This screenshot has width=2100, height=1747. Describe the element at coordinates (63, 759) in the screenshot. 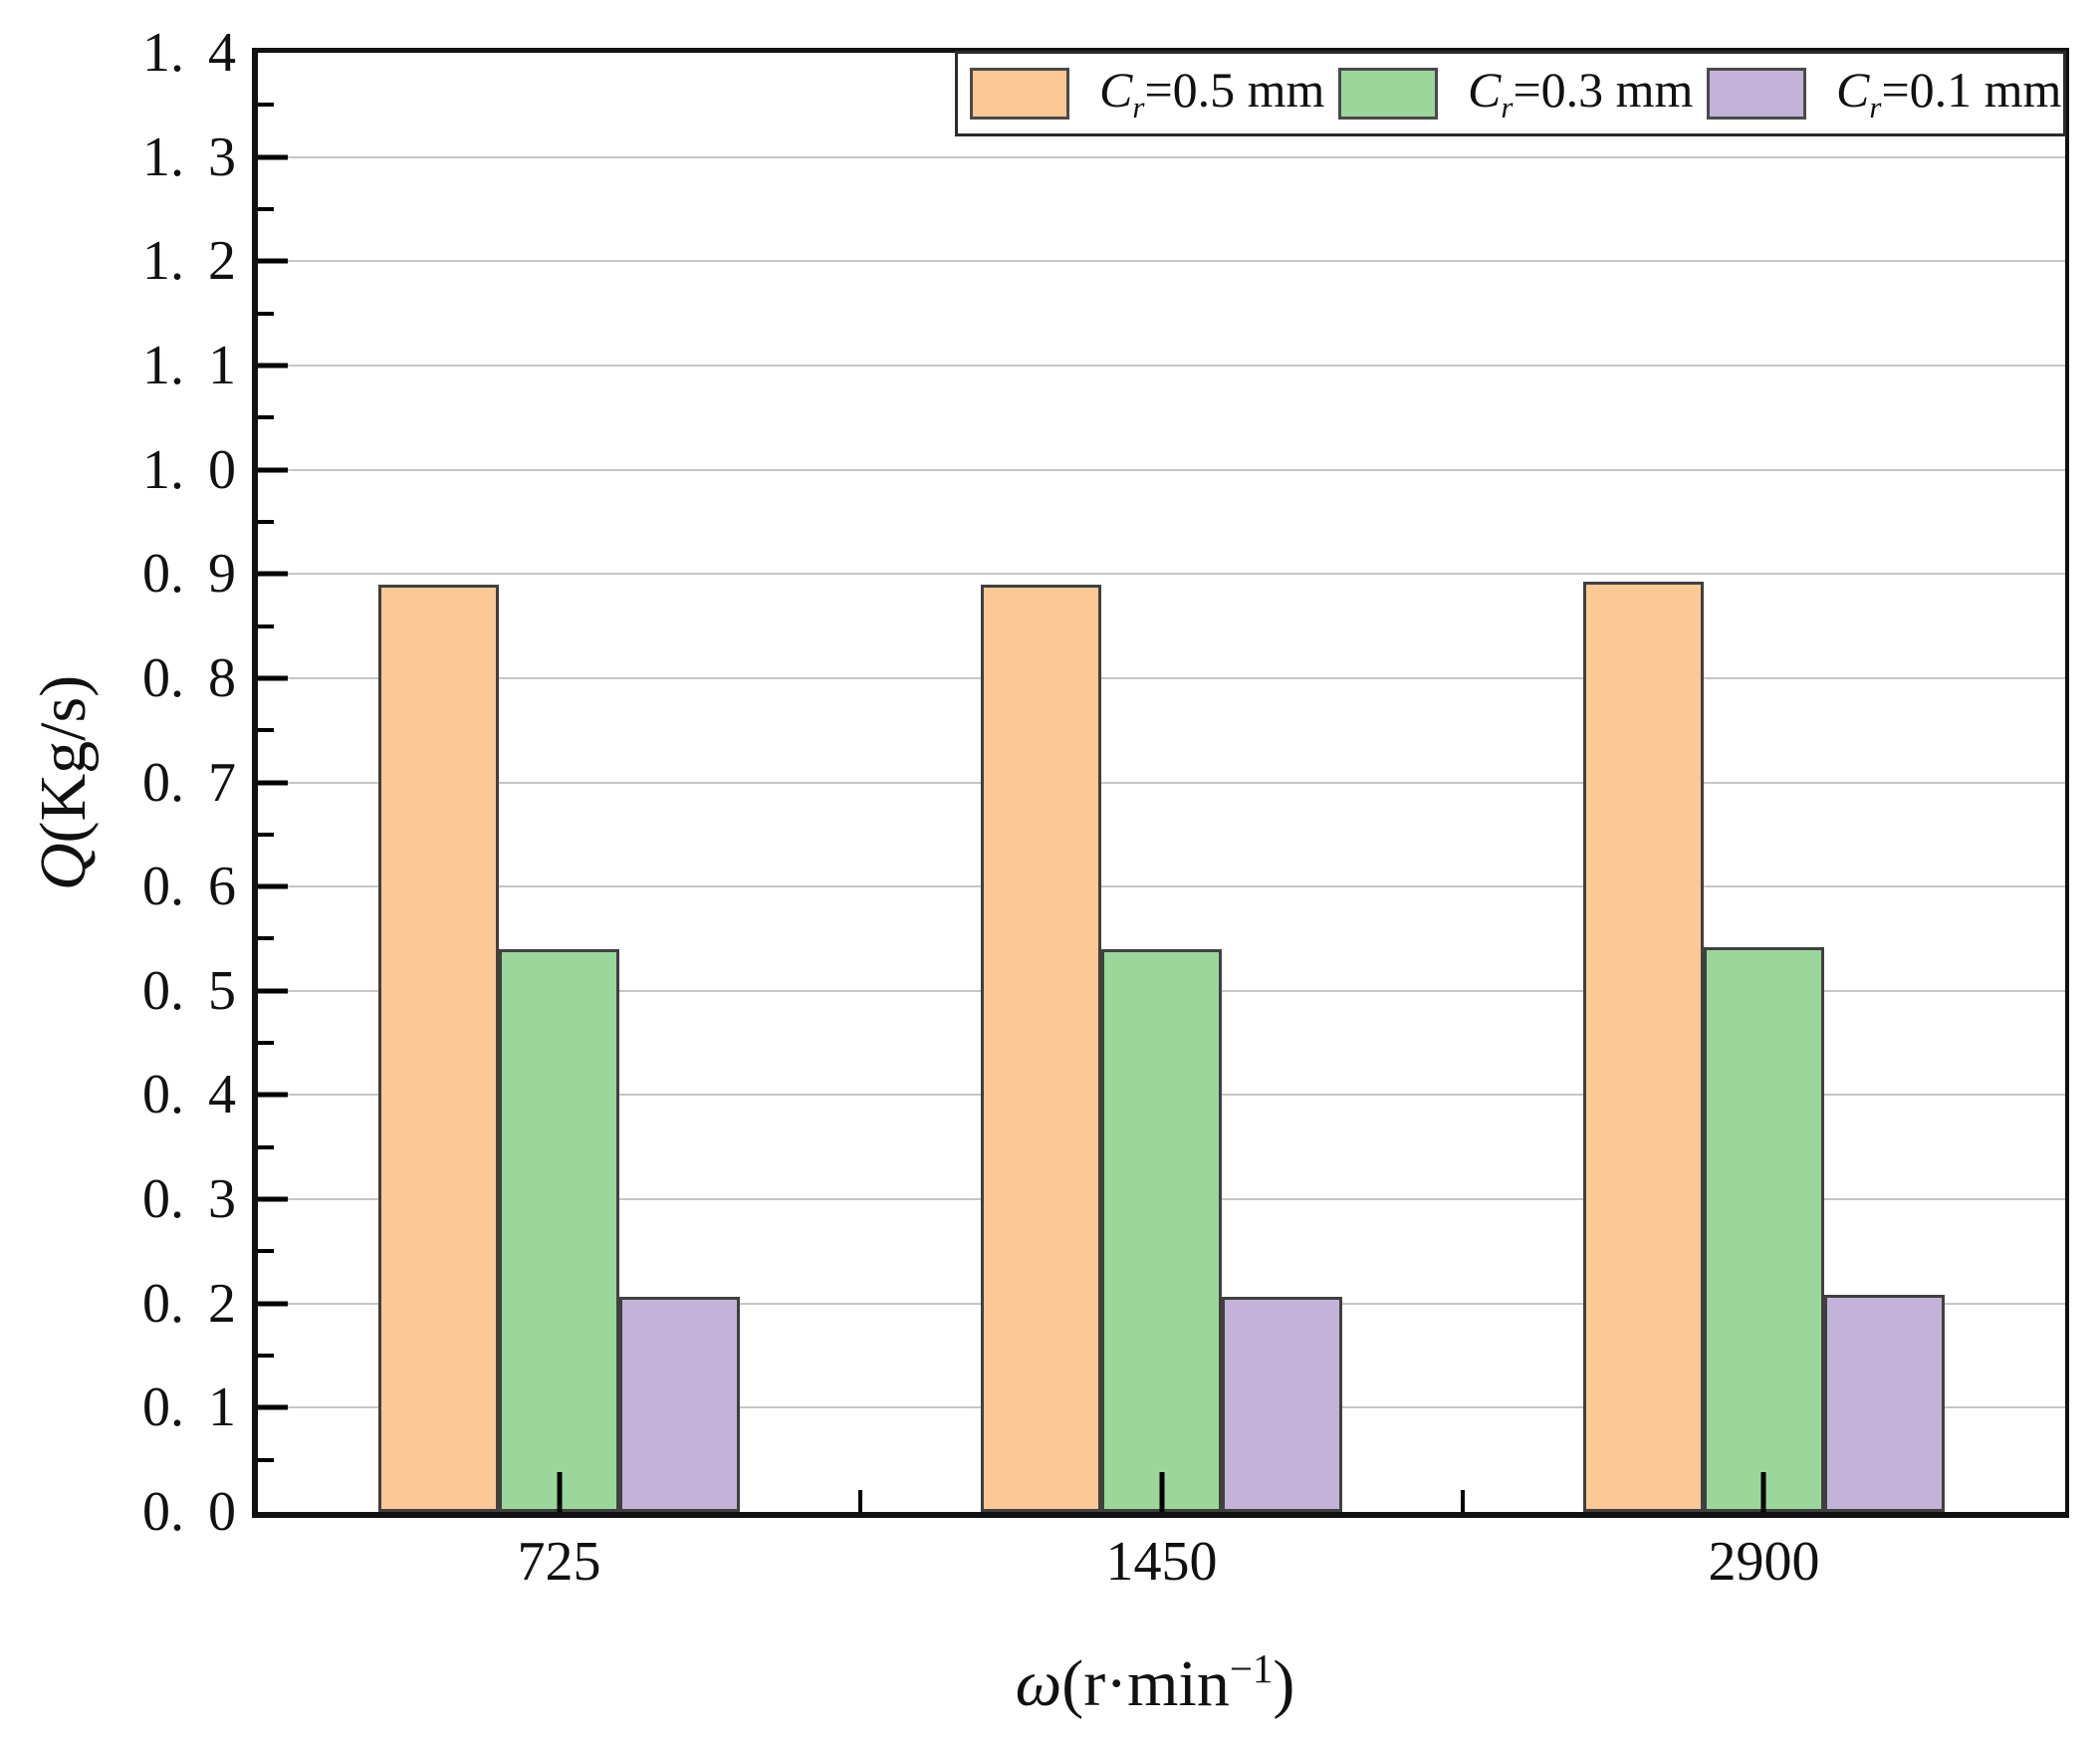

I see `y-axis-title-unit: (Kg/s)` at that location.